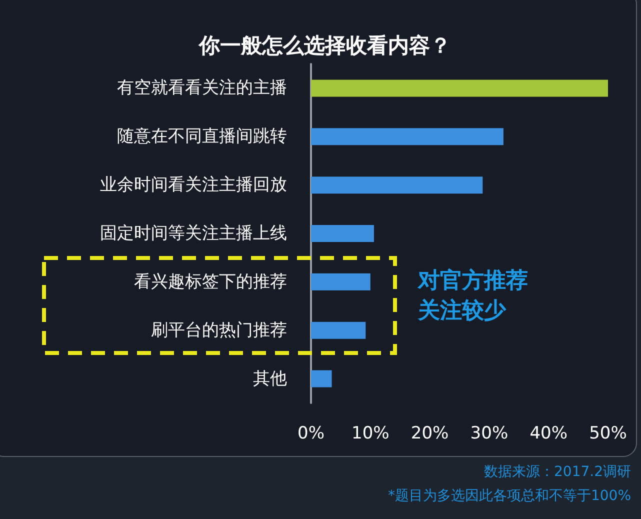 This screenshot has width=641, height=519. What do you see at coordinates (429, 434) in the screenshot?
I see `x-tick-label: 20%` at bounding box center [429, 434].